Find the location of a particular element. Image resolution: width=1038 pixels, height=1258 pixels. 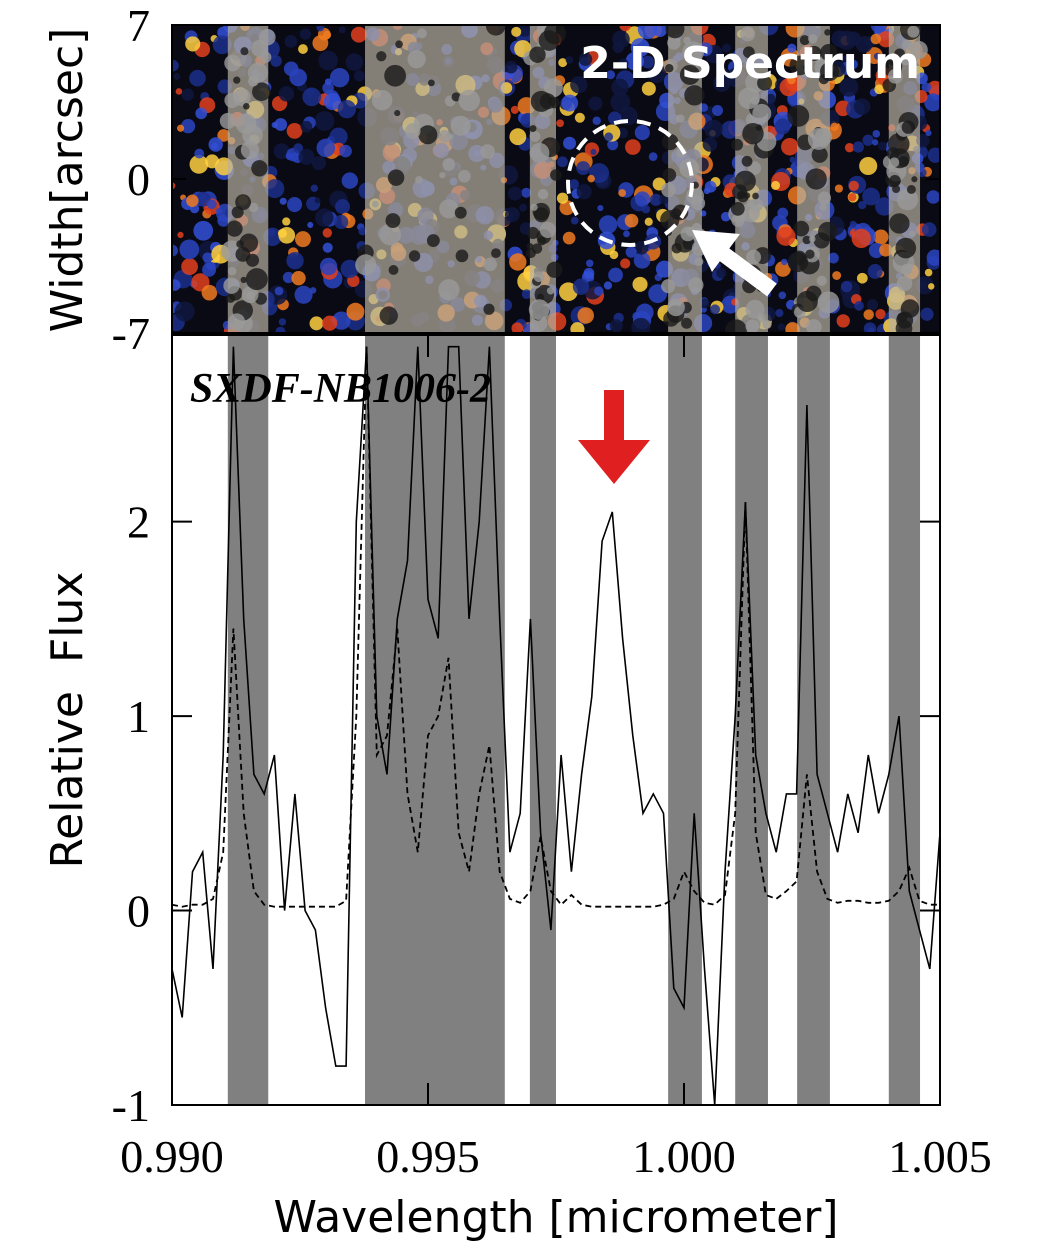

x-axis-label: Wavelength [micrometer] is located at coordinates (556, 1217).